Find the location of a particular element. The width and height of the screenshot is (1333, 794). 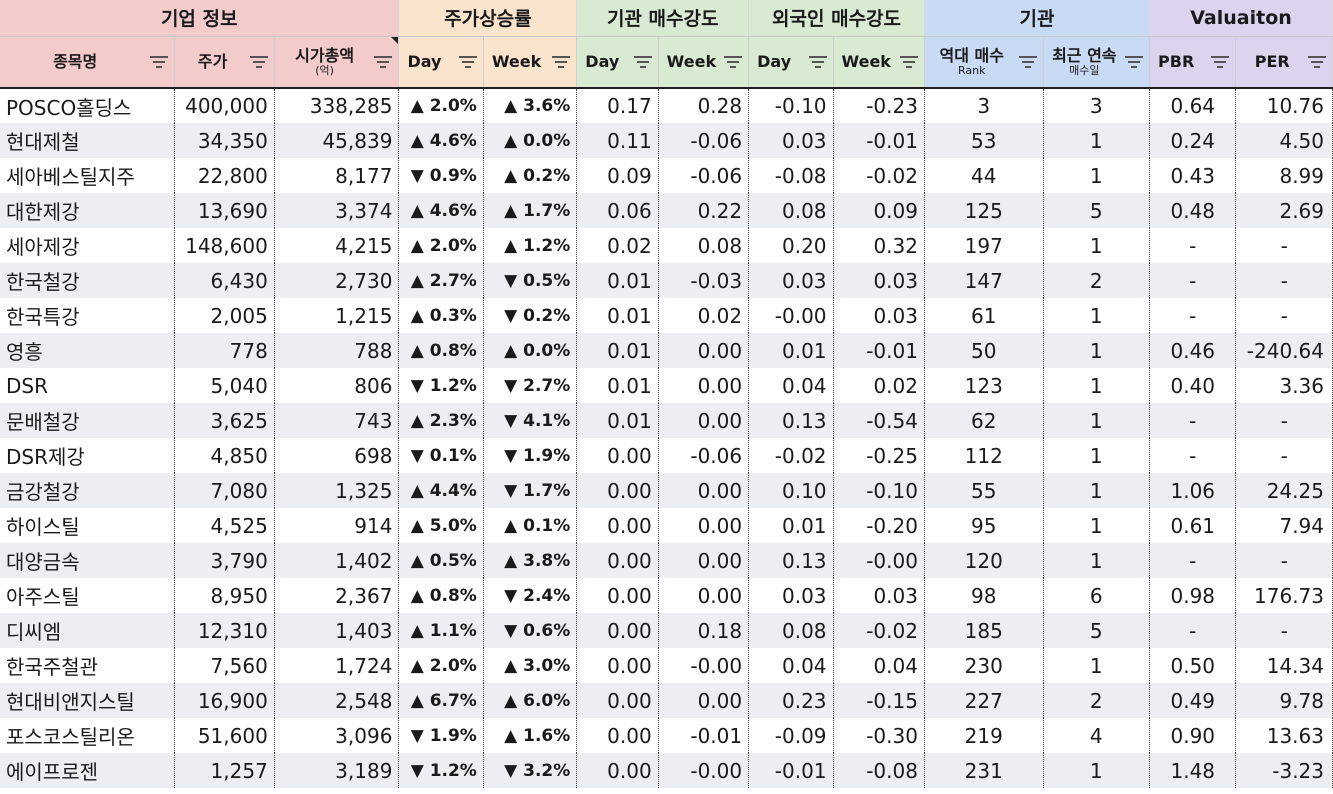

price-cell: 16,900 is located at coordinates (224, 700).